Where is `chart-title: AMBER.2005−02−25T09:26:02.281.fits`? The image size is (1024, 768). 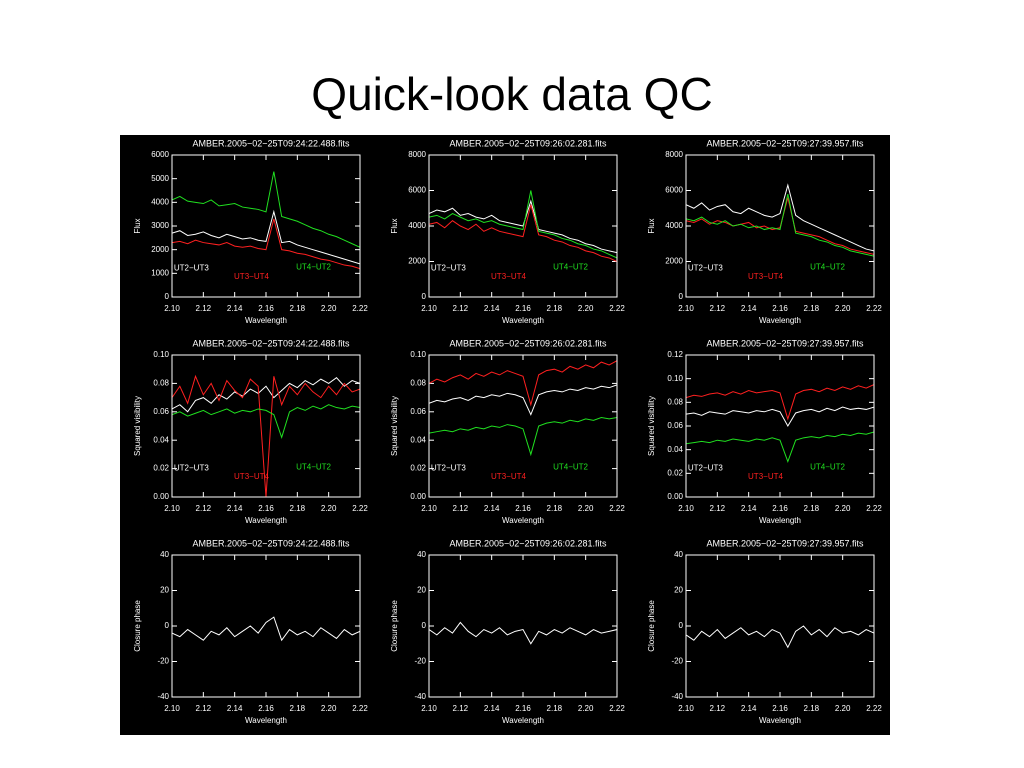 chart-title: AMBER.2005−02−25T09:26:02.281.fits is located at coordinates (528, 543).